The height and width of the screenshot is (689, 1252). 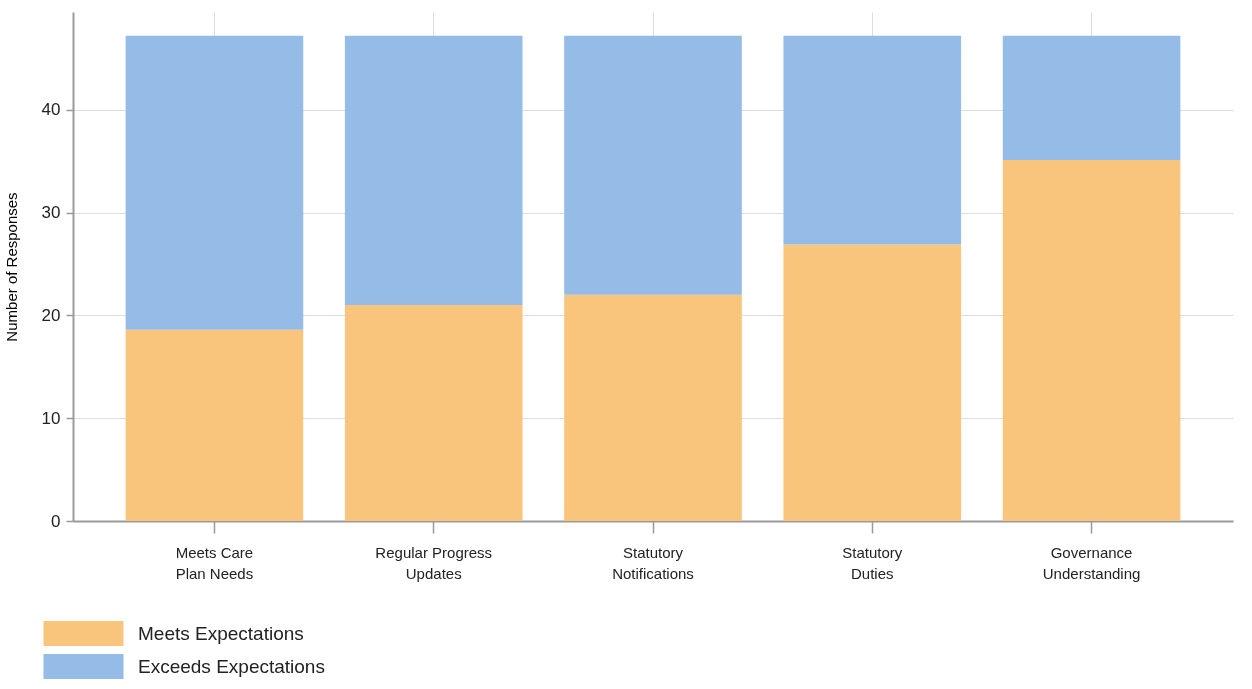 I want to click on y-tick-label: 20, so click(x=51, y=315).